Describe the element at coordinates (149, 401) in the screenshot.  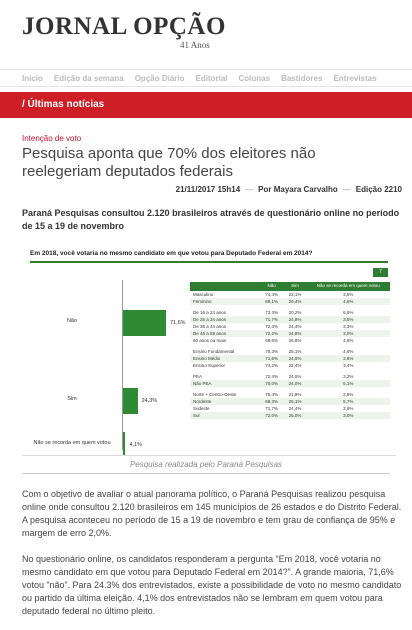
I see `bar-value-label: 24,3%` at that location.